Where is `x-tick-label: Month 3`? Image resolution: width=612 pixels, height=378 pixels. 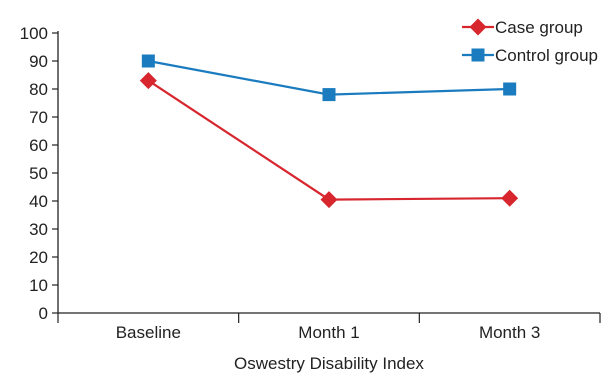 x-tick-label: Month 3 is located at coordinates (509, 332).